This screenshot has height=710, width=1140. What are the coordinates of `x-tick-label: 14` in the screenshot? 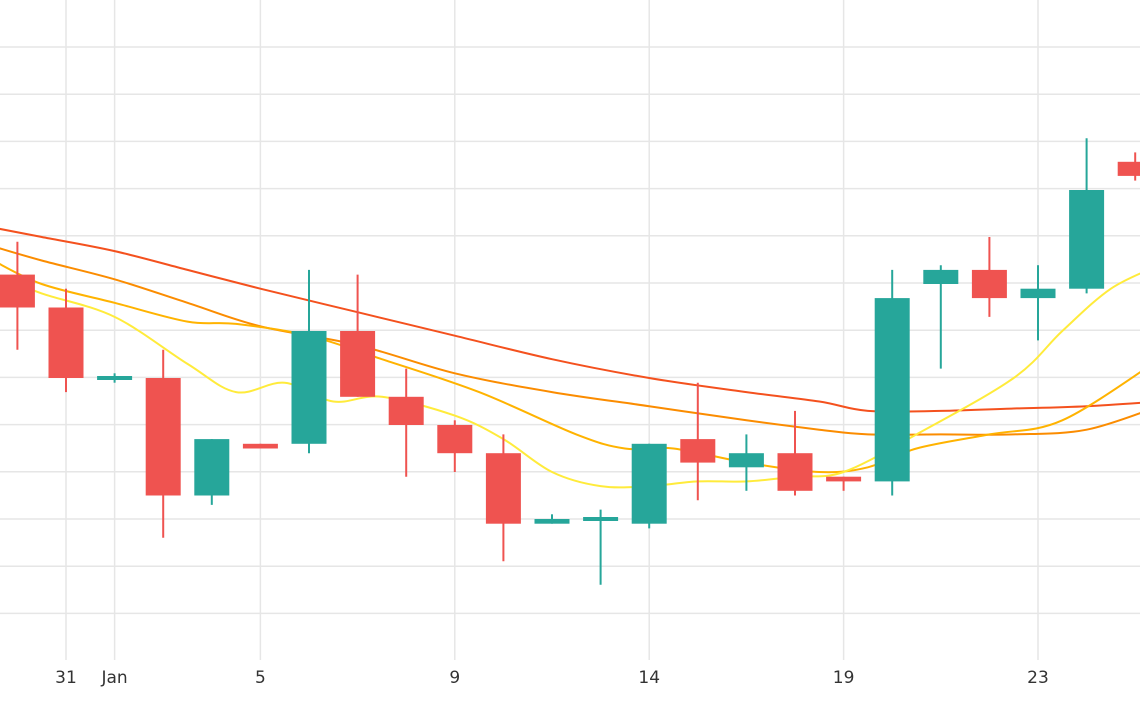 It's located at (649, 678).